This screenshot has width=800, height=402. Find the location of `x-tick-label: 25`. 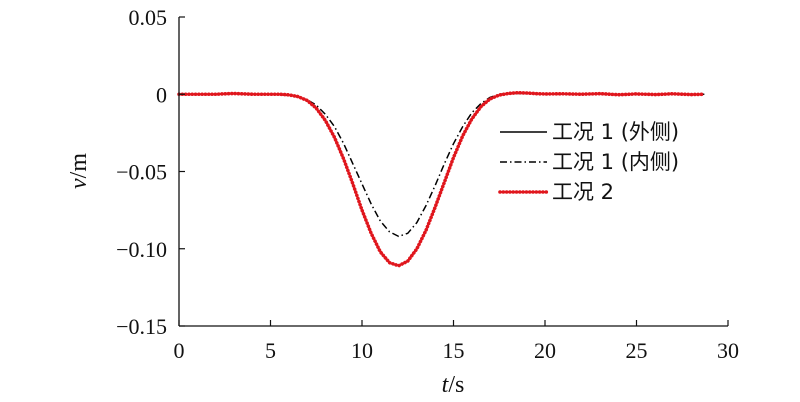

x-tick-label: 25 is located at coordinates (637, 350).